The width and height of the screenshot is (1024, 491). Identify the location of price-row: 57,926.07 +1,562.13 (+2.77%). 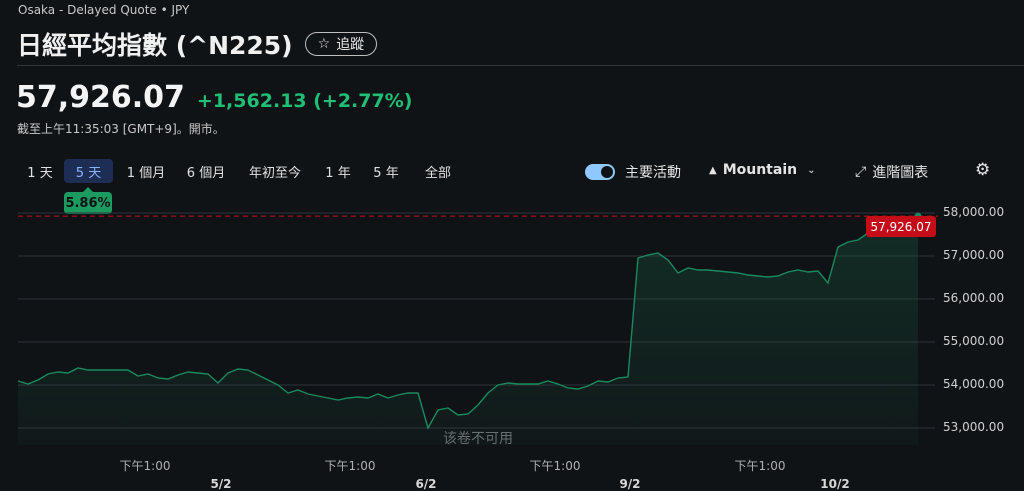
(214, 97).